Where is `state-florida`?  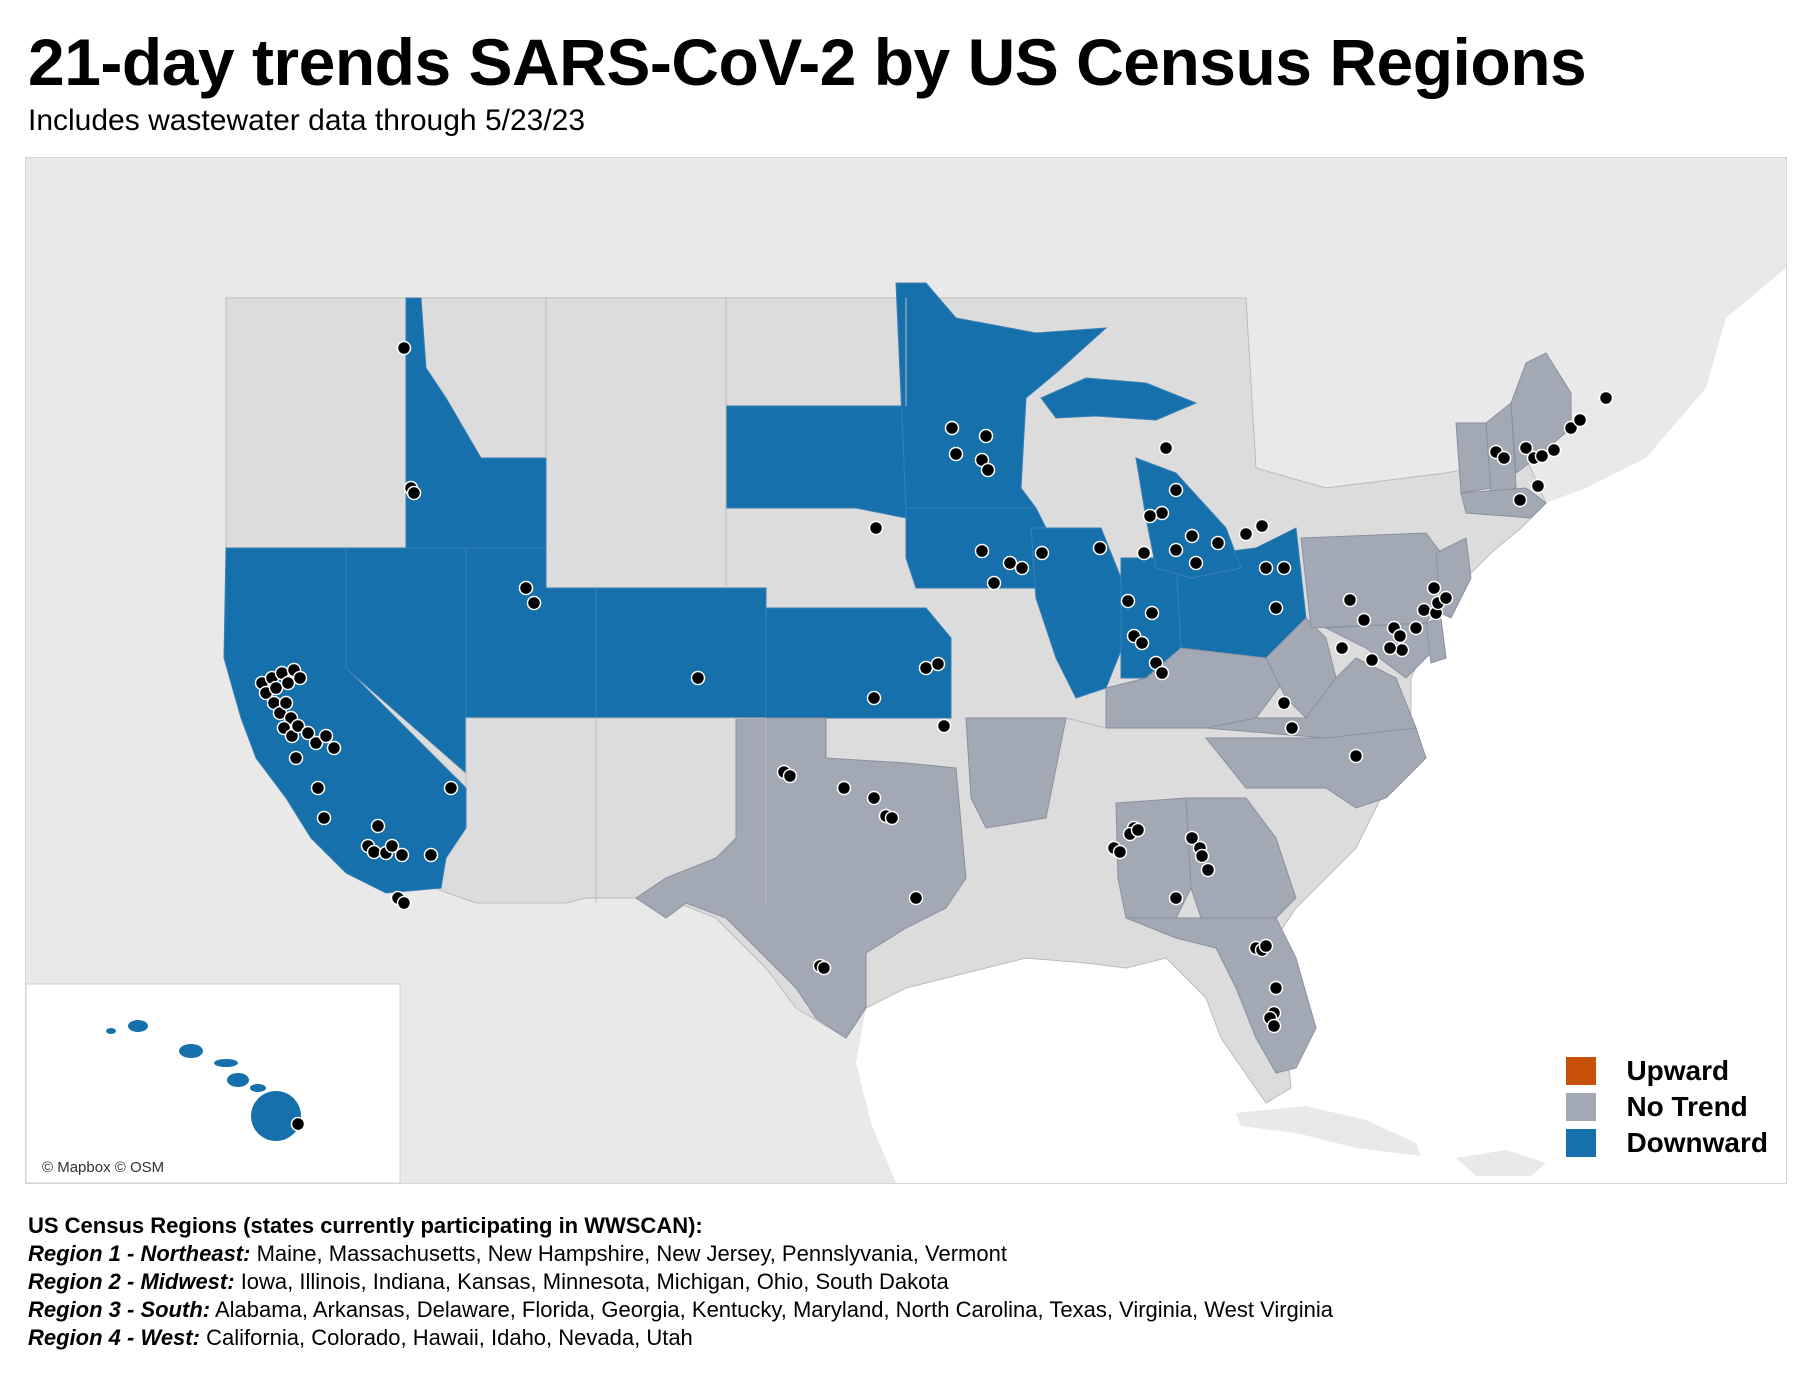
state-florida is located at coordinates (1221, 995).